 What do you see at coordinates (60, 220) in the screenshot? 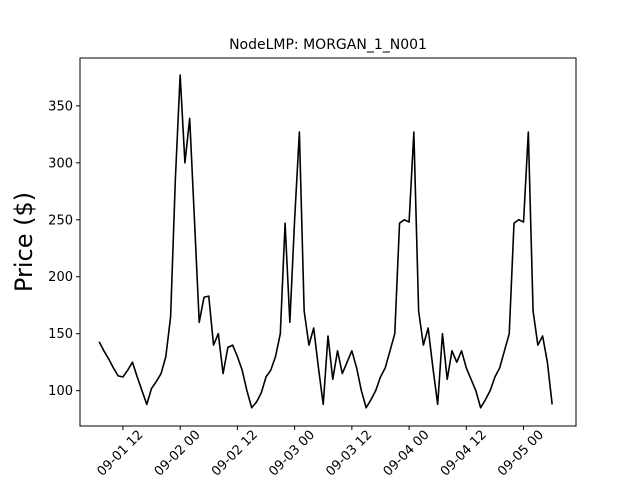
I see `y-tick-label: 250` at bounding box center [60, 220].